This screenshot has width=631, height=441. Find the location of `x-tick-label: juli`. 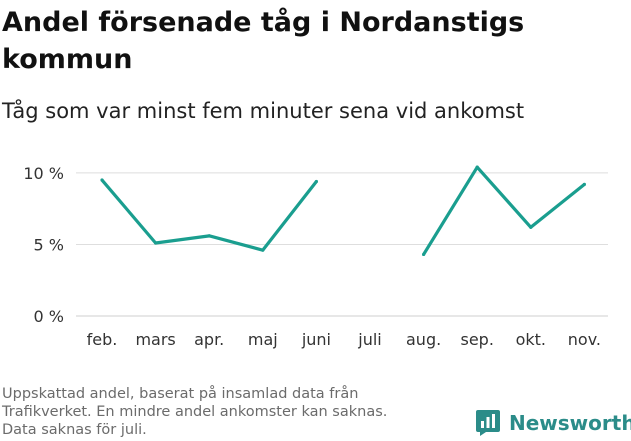

x-tick-label: juli is located at coordinates (369, 339).